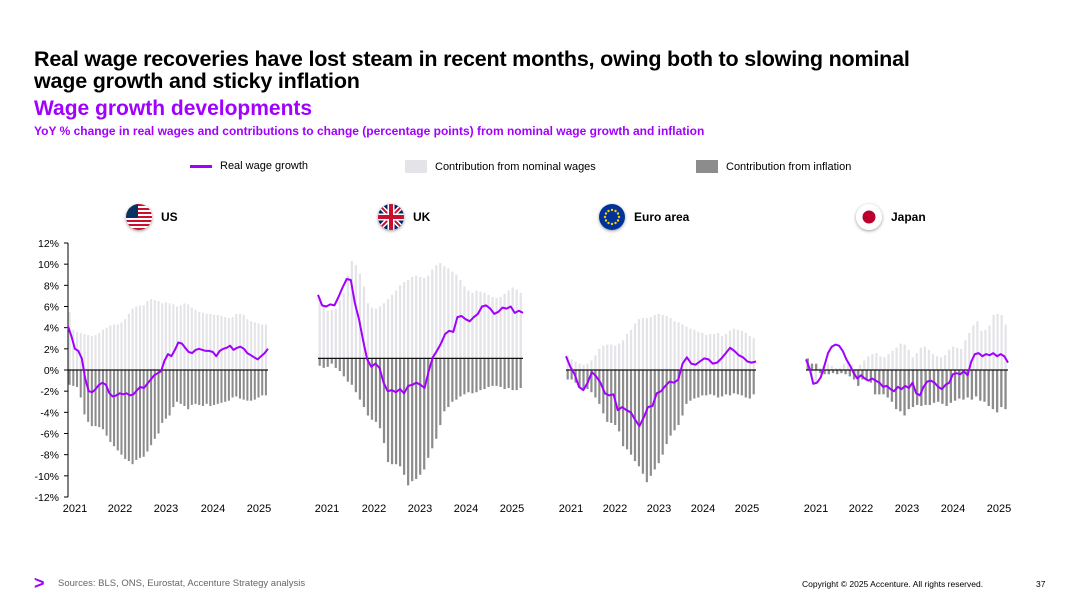  Describe the element at coordinates (49, 456) in the screenshot. I see `y-tick-label: -8%` at that location.